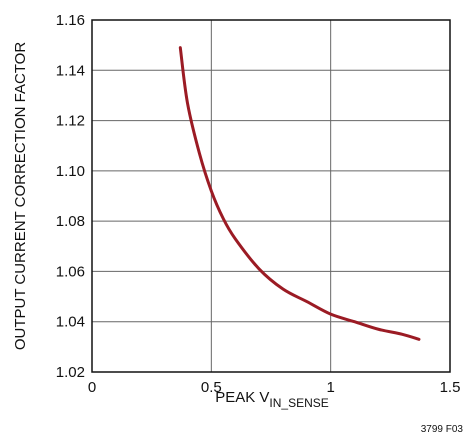 This screenshot has width=468, height=438. What do you see at coordinates (70, 221) in the screenshot?
I see `y-tick-label: 1.08` at bounding box center [70, 221].